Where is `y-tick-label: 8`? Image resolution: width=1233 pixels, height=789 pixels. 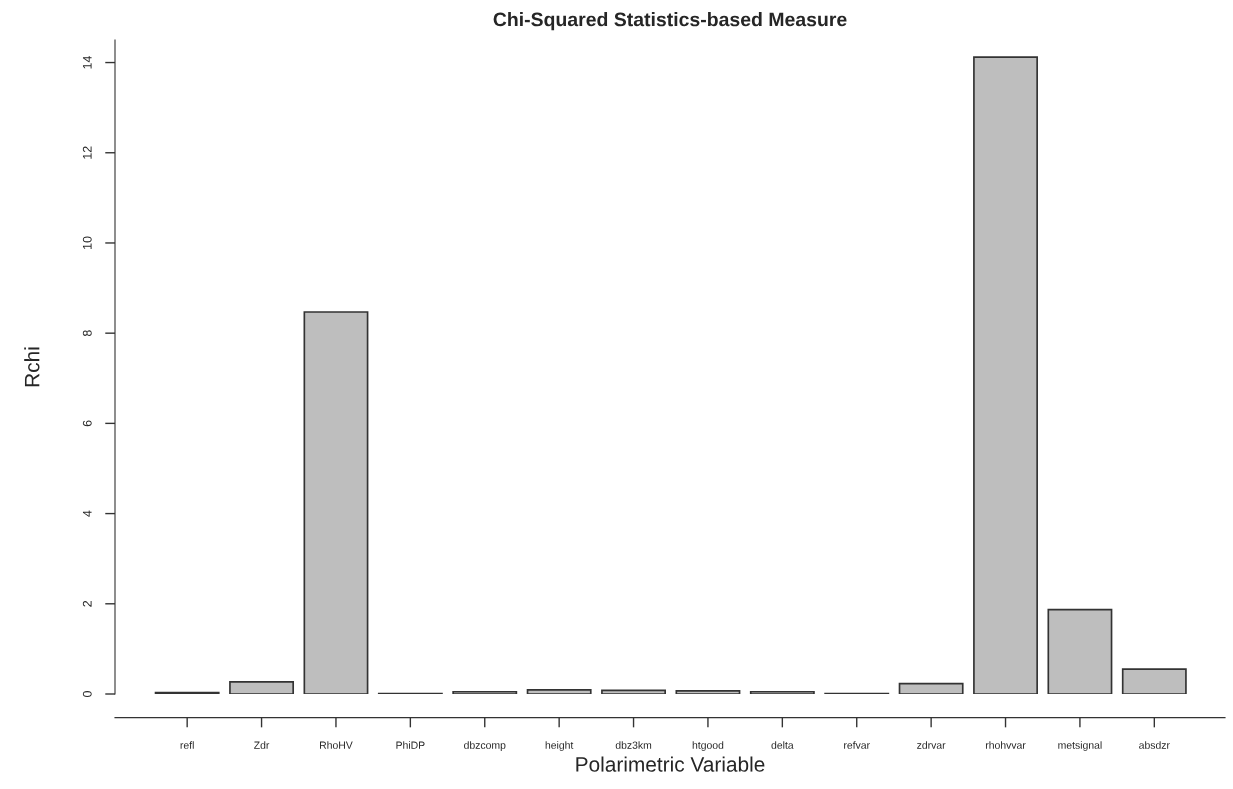 y-tick-label: 8 is located at coordinates (87, 333).